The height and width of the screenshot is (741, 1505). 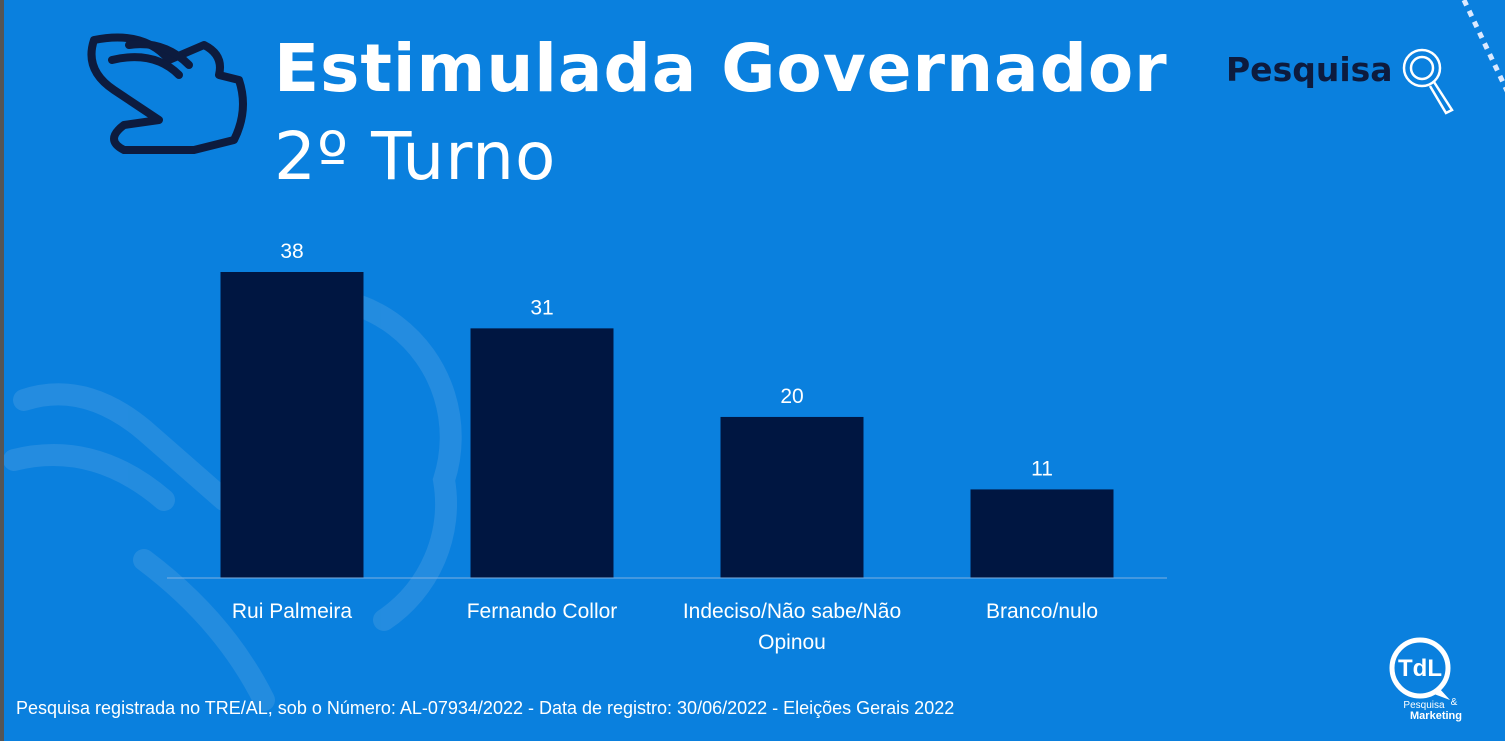 I want to click on value-label: 20, so click(x=791, y=396).